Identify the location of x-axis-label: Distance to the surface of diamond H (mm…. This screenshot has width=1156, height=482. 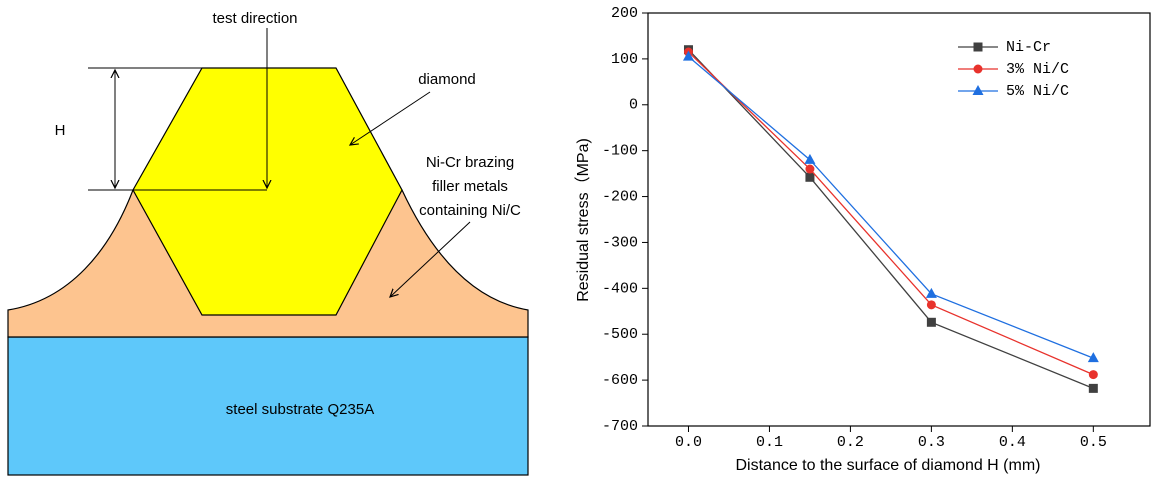
(887, 465).